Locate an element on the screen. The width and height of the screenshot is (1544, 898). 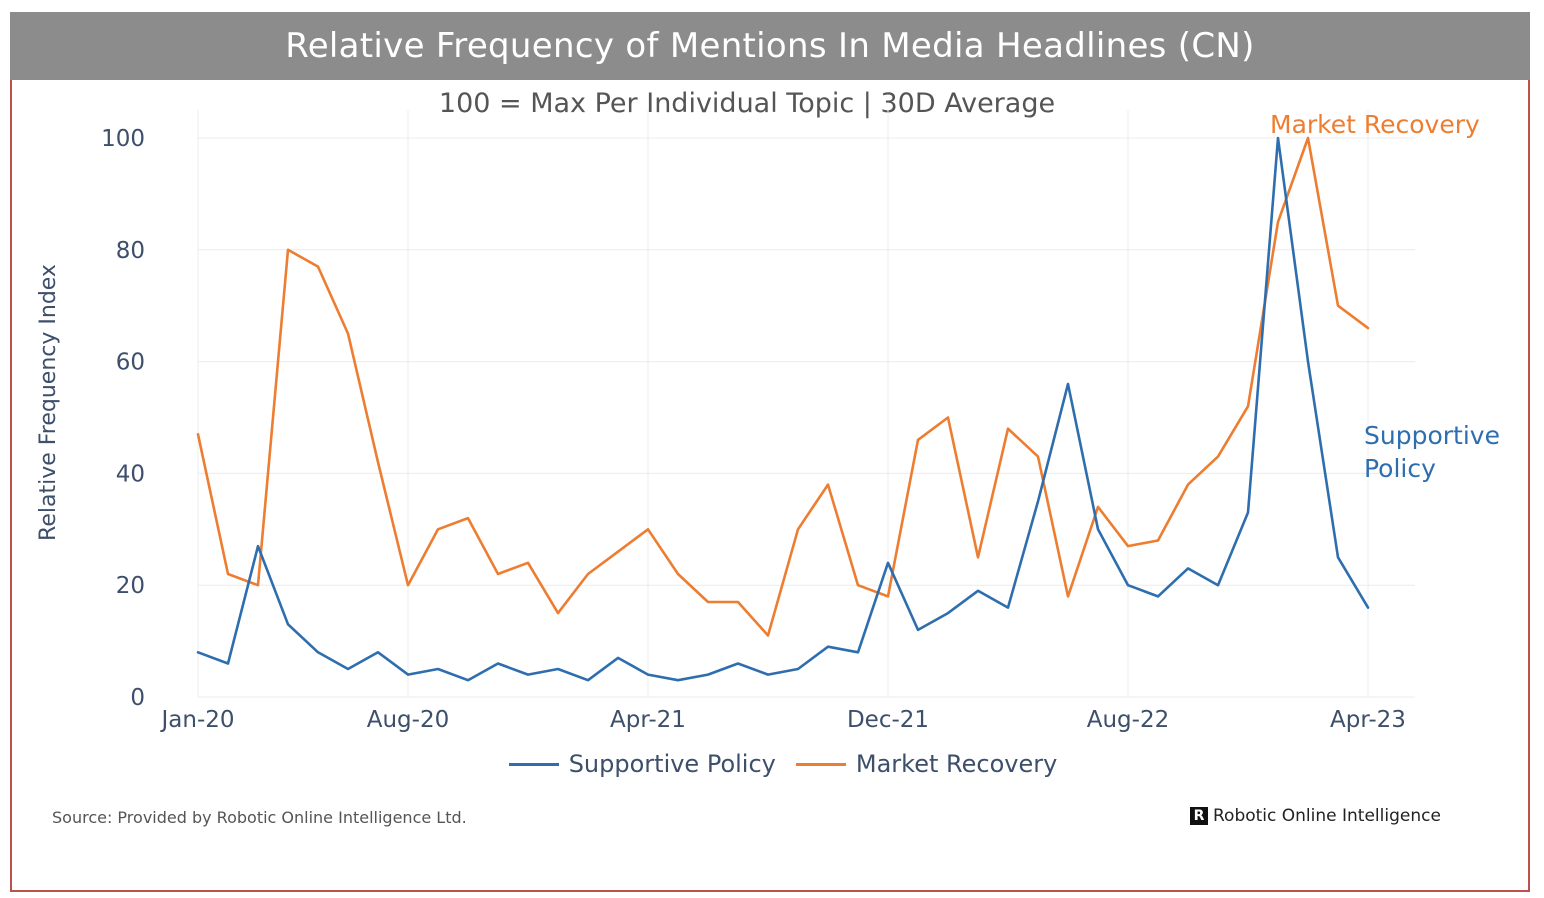
end-label-line: Supportive is located at coordinates (1432, 435).